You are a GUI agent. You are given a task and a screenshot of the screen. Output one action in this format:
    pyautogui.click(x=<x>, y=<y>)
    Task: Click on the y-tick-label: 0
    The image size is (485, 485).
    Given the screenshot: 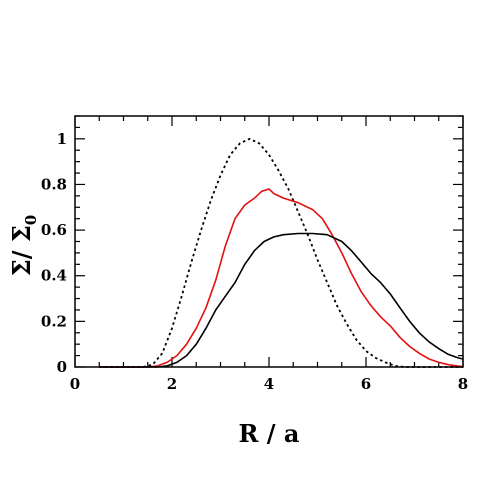 What is the action you would take?
    pyautogui.click(x=62, y=367)
    